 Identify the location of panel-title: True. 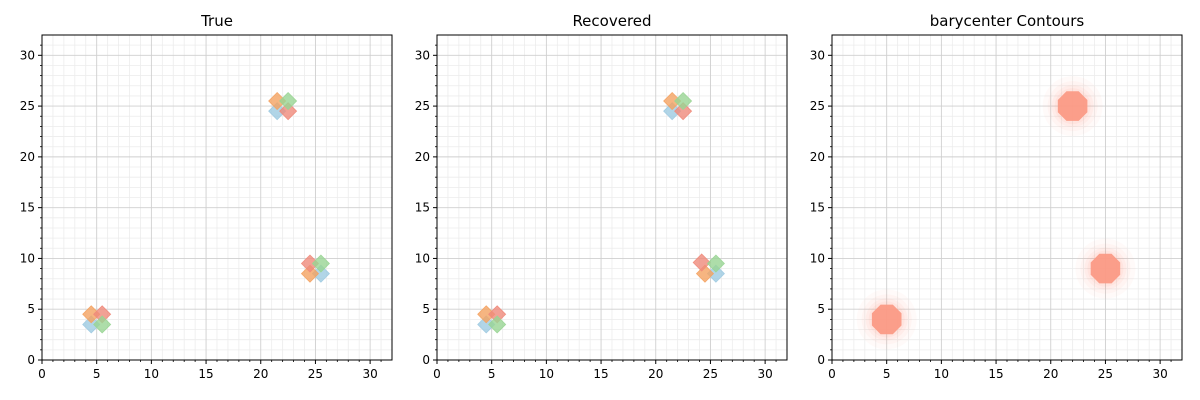
(216, 21).